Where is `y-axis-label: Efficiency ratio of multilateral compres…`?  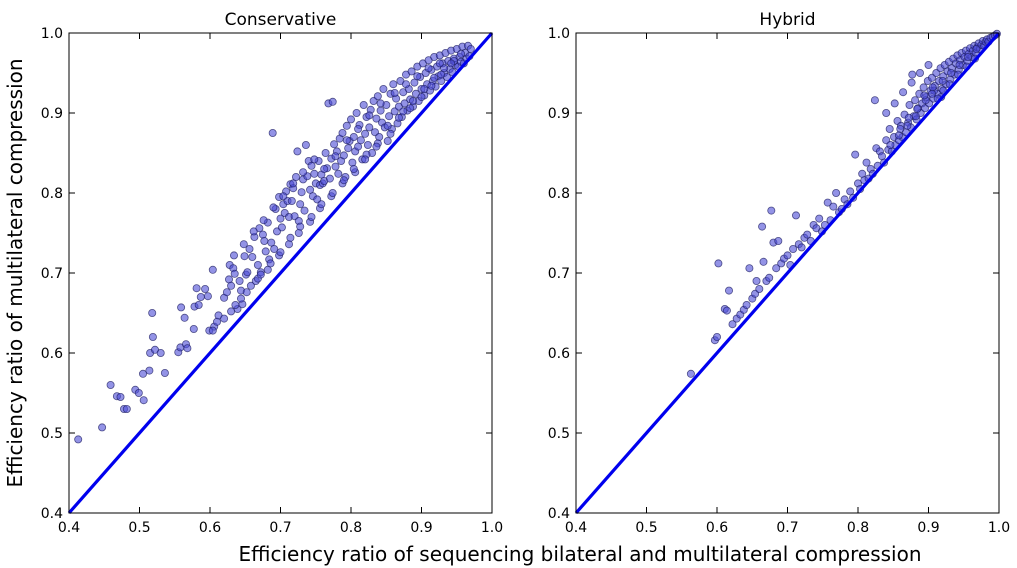
y-axis-label: Efficiency ratio of multilateral compres… is located at coordinates (15, 272).